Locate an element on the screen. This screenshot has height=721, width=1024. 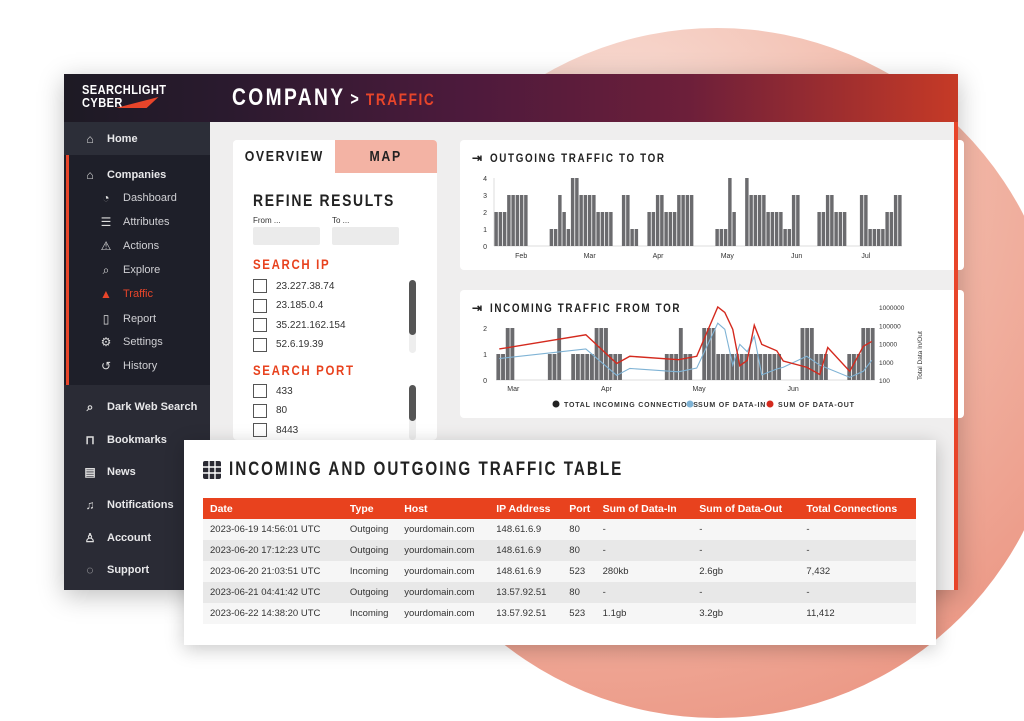
port-checkbox-item: 80 is located at coordinates (270, 410).